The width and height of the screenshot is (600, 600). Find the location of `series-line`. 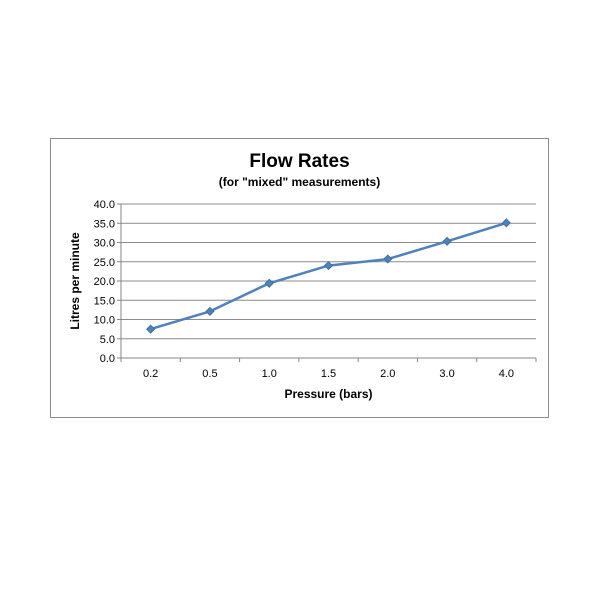

series-line is located at coordinates (328, 276).